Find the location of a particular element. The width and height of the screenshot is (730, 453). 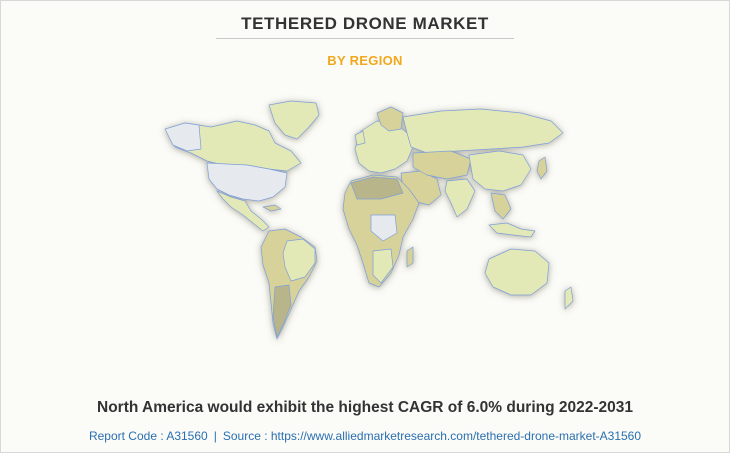

argentina-region is located at coordinates (282, 311).